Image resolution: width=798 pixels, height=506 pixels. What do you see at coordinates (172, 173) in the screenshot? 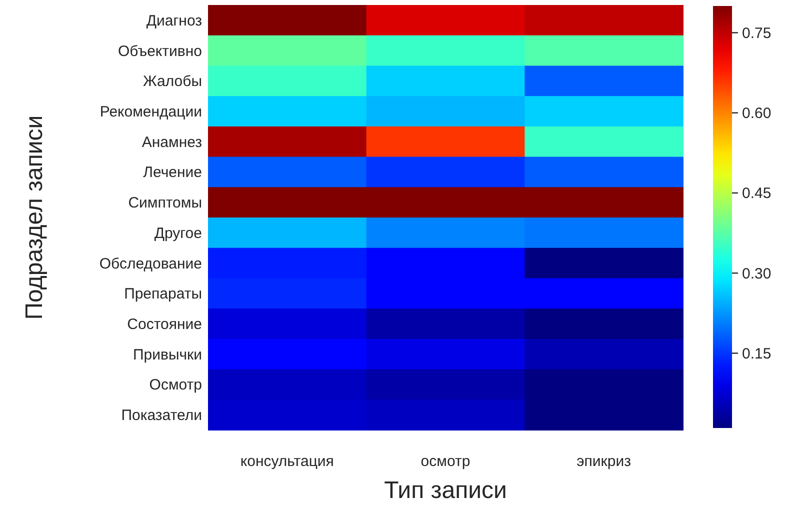
I see `y-tick-label: Лечение` at bounding box center [172, 173].